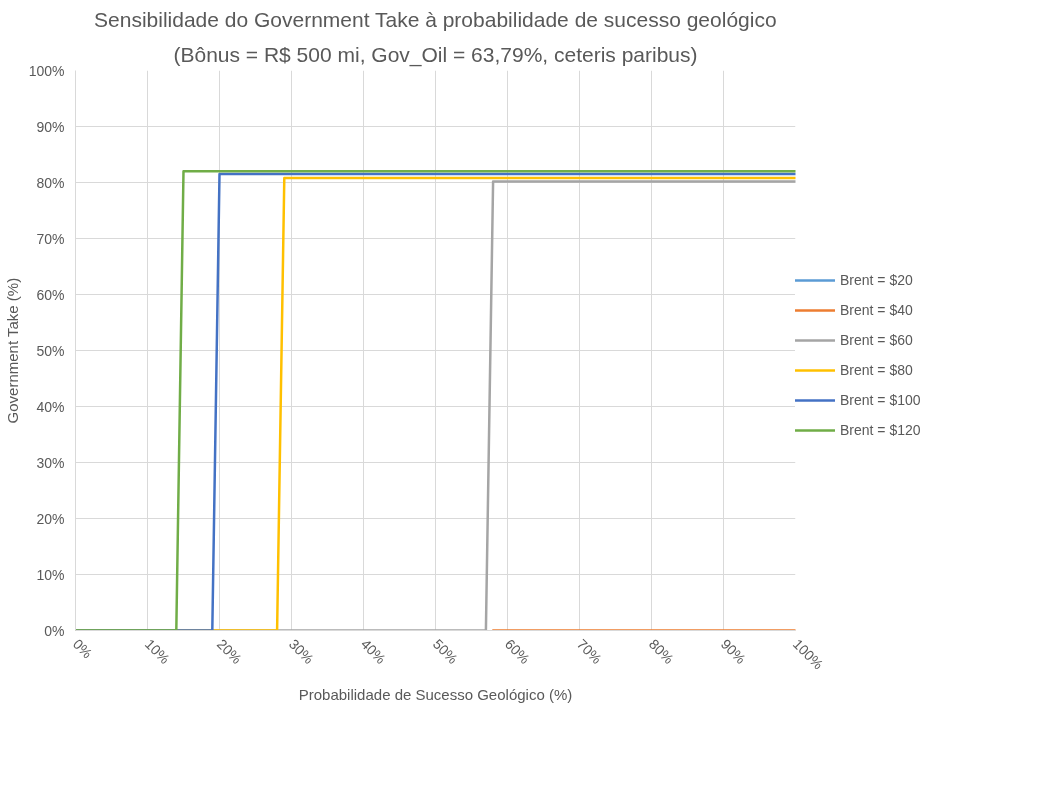  I want to click on legend-label: Brent = $40, so click(876, 310).